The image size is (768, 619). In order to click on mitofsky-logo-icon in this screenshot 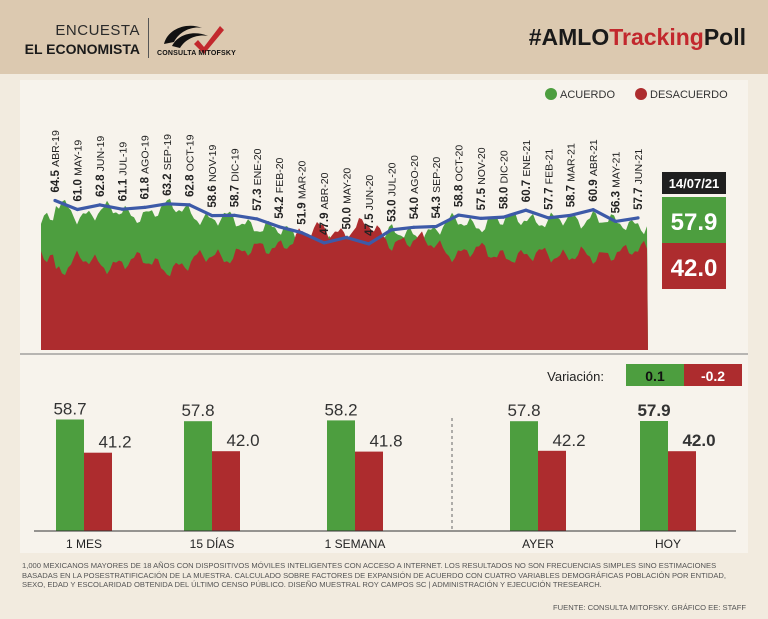, I will do `click(194, 39)`.